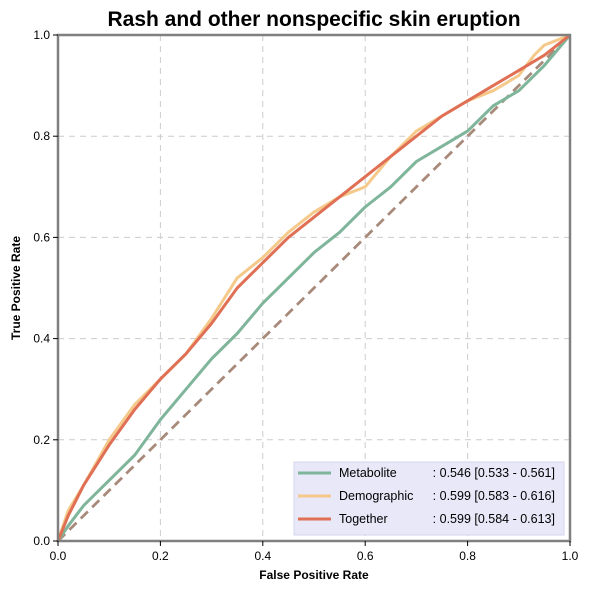 Image resolution: width=591 pixels, height=592 pixels. Describe the element at coordinates (58, 556) in the screenshot. I see `x-tick-label-0: 0.0` at that location.